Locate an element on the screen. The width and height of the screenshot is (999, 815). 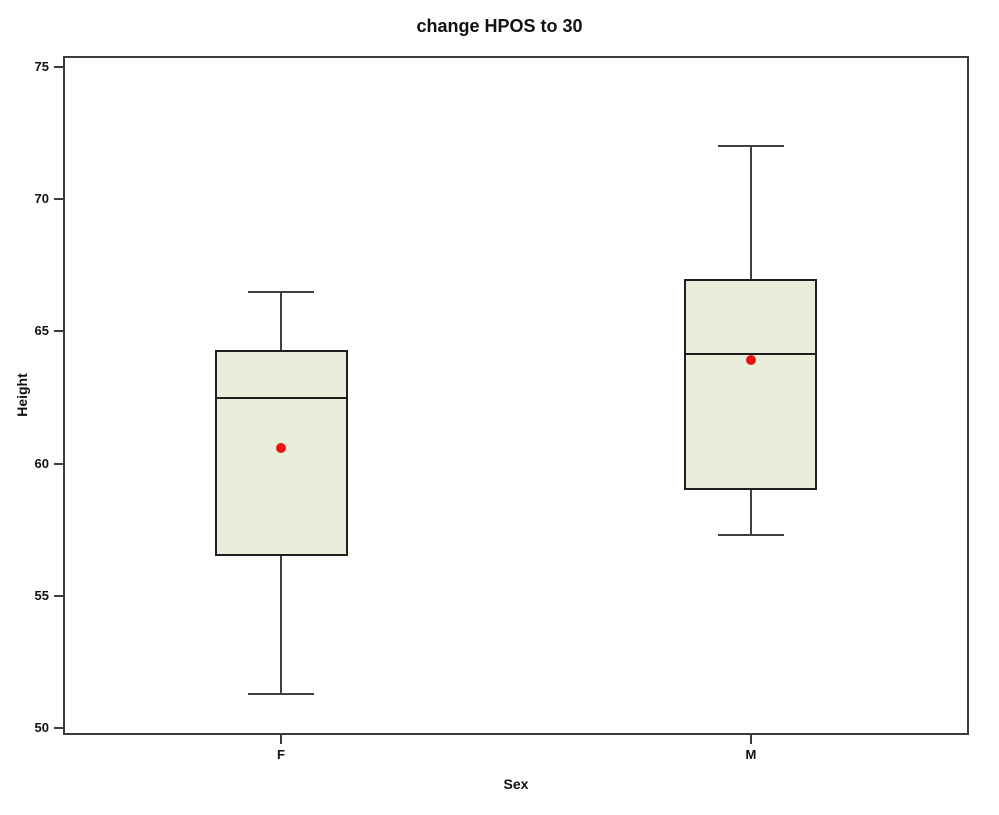
x-tick-label-F: F is located at coordinates (281, 754).